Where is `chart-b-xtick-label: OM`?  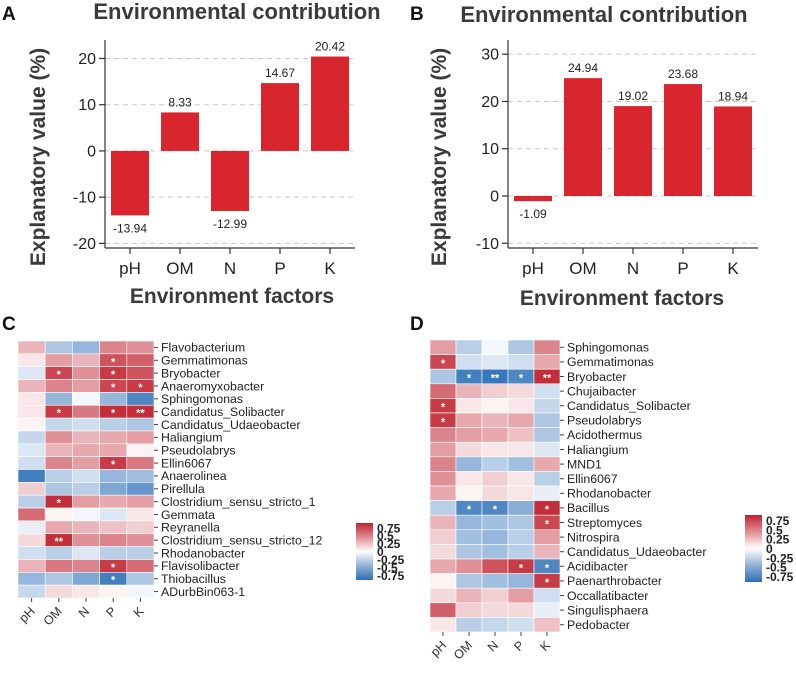 chart-b-xtick-label: OM is located at coordinates (582, 268).